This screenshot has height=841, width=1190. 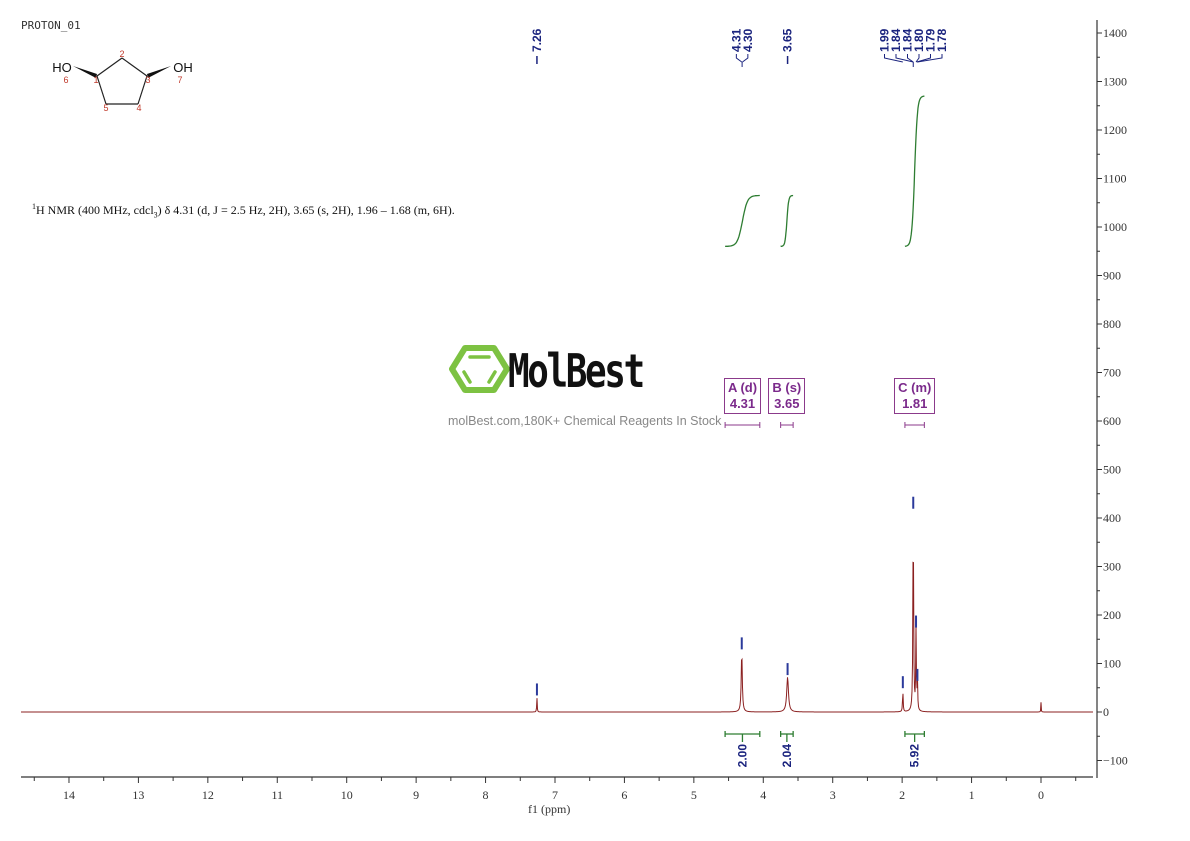 I want to click on x-tick-label: 11, so click(x=277, y=795).